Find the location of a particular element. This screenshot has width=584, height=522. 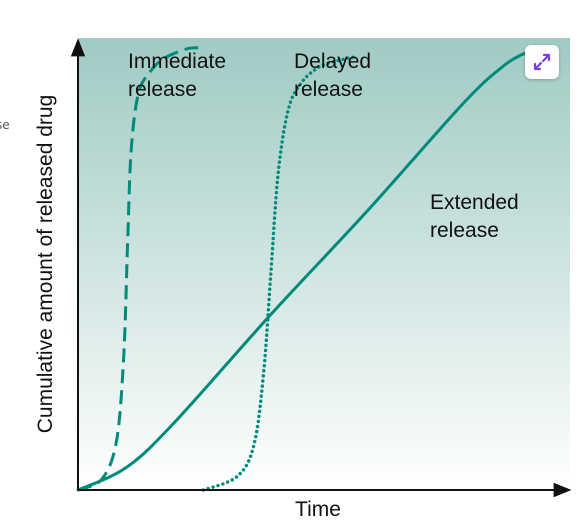

annotation-extended-release: Extended release is located at coordinates (474, 216).